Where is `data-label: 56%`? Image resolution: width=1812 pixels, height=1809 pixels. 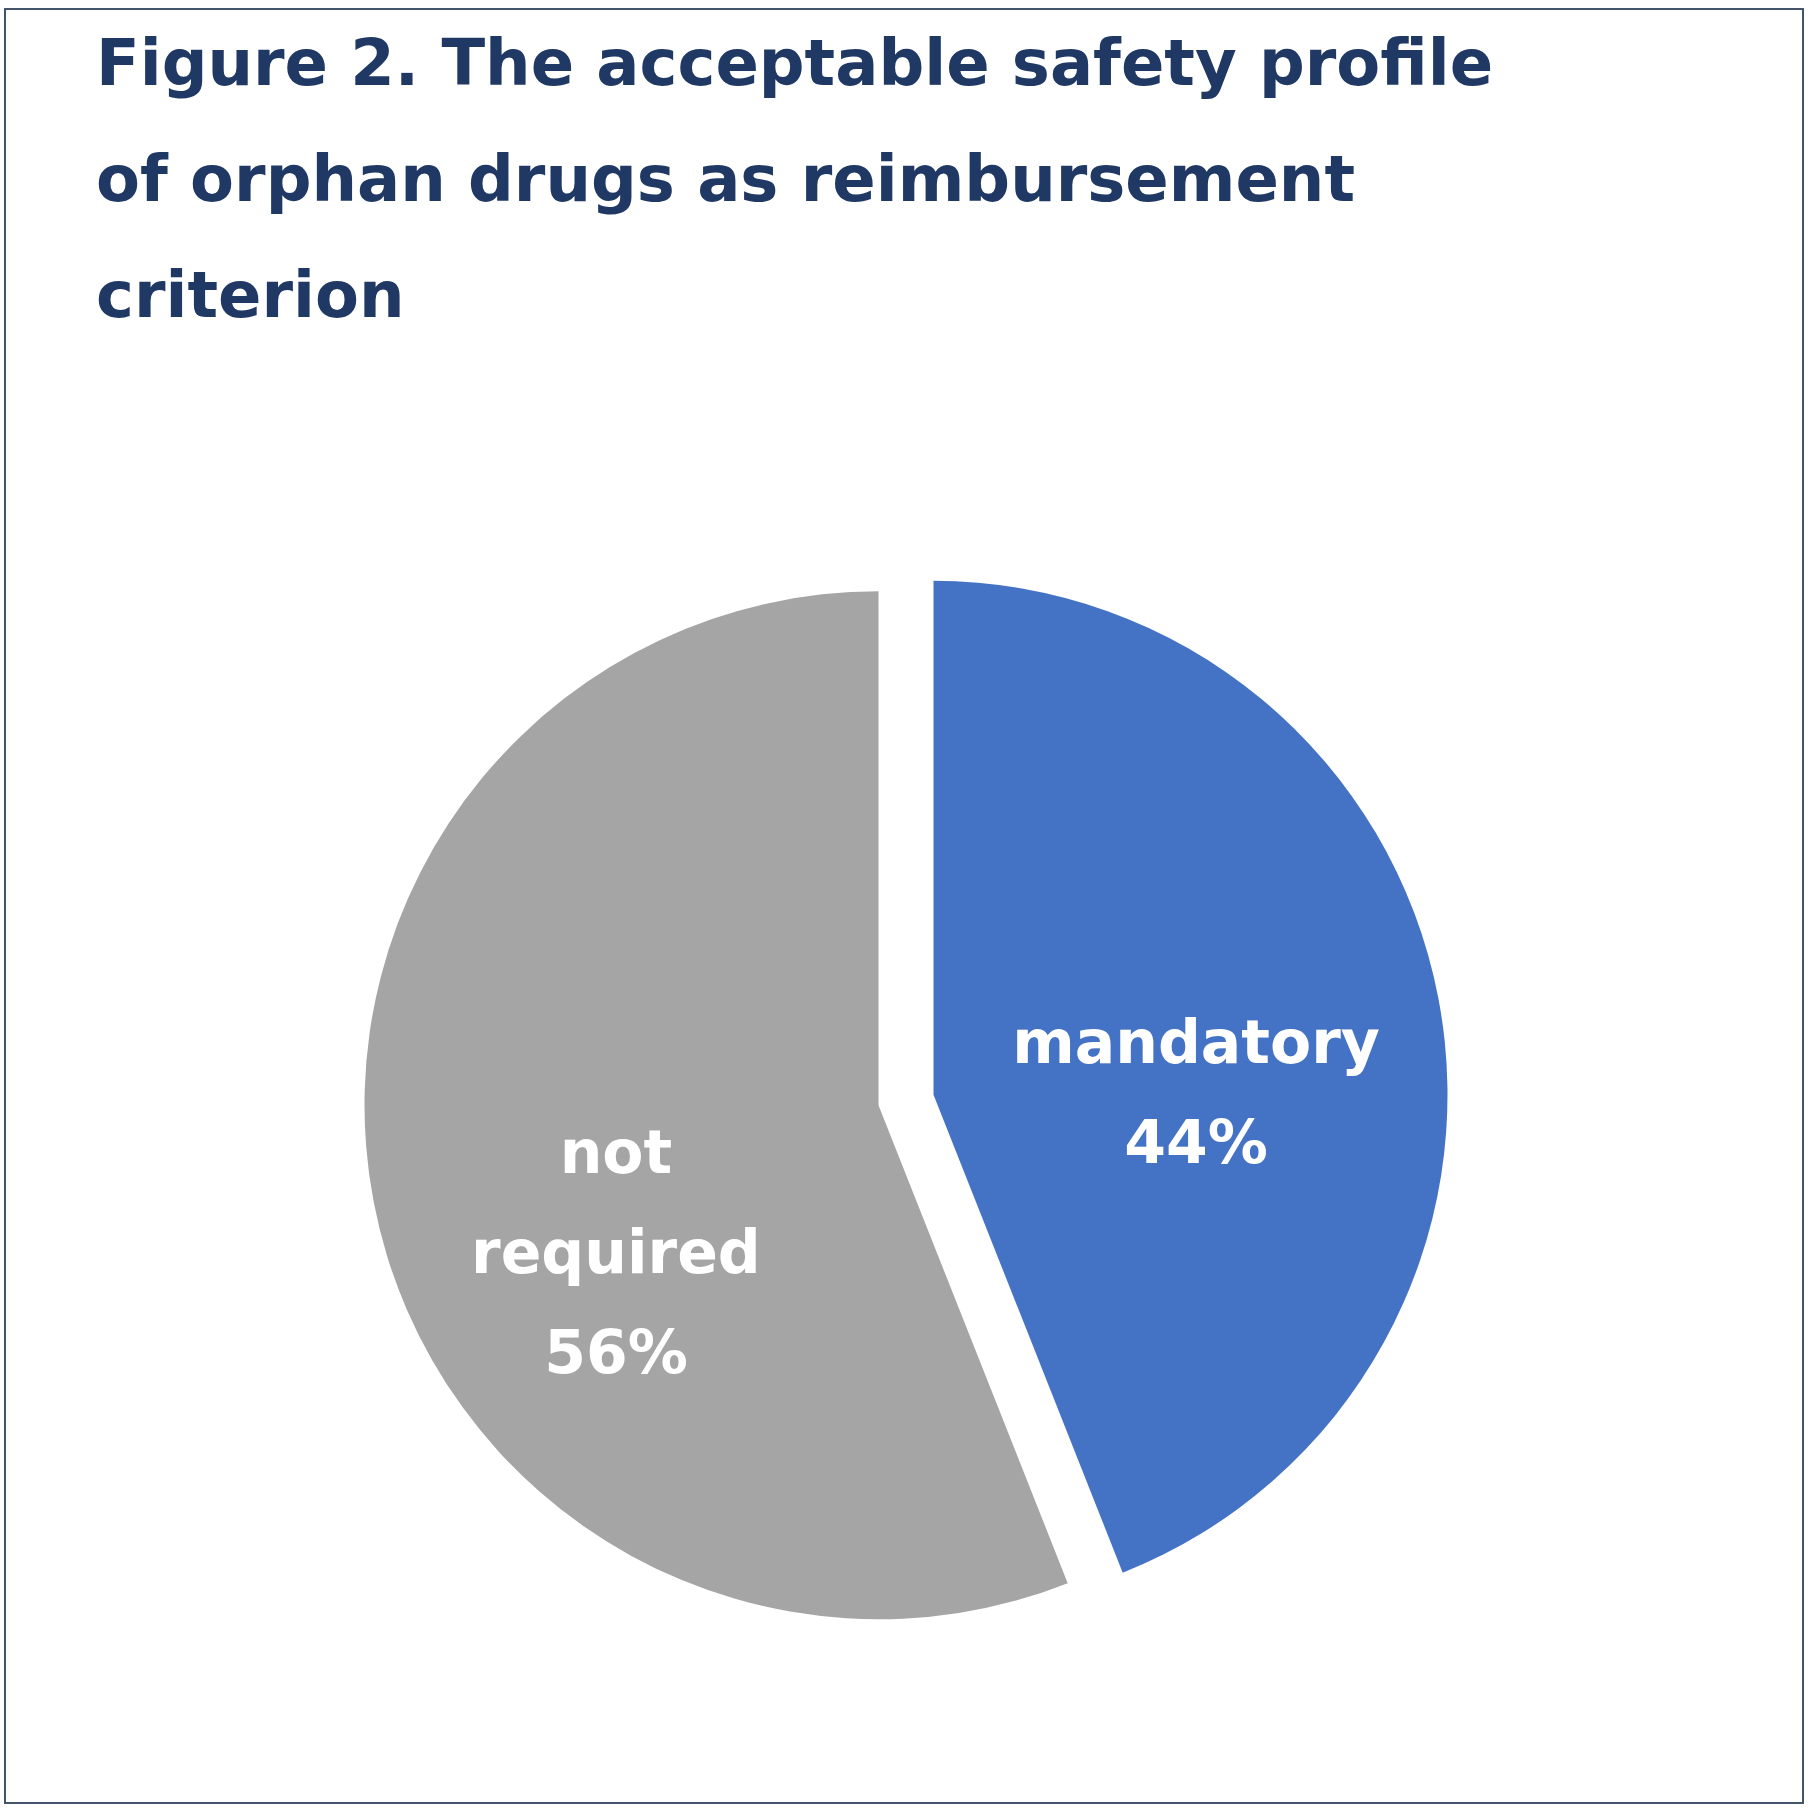
data-label: 56% is located at coordinates (616, 1352).